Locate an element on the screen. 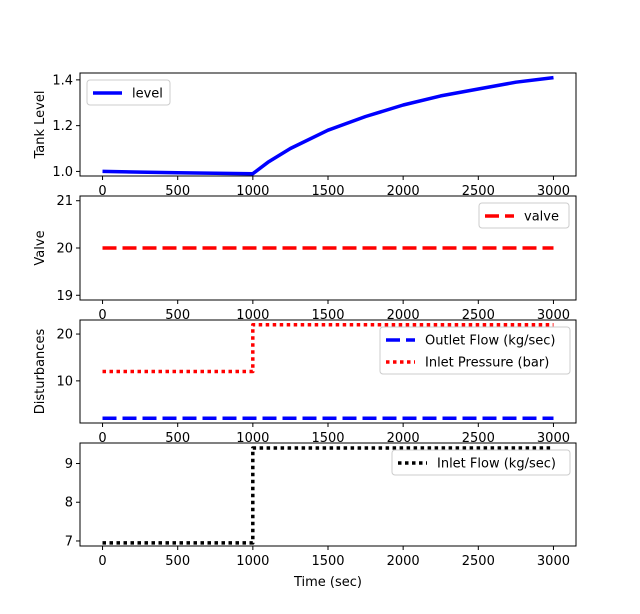 This screenshot has height=614, width=640. y-tick-label: 19 is located at coordinates (64, 296).